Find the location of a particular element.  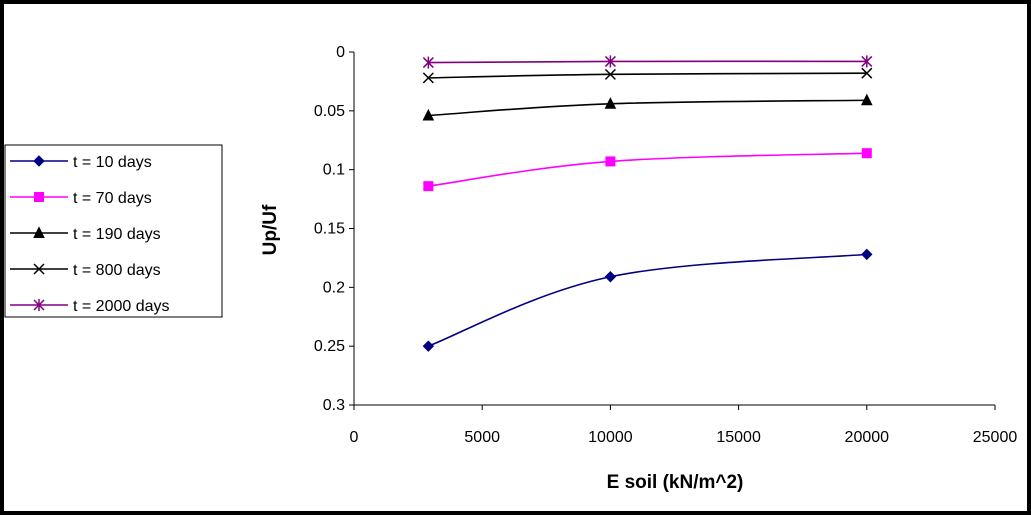

x-tick-label: 15000 is located at coordinates (738, 437).